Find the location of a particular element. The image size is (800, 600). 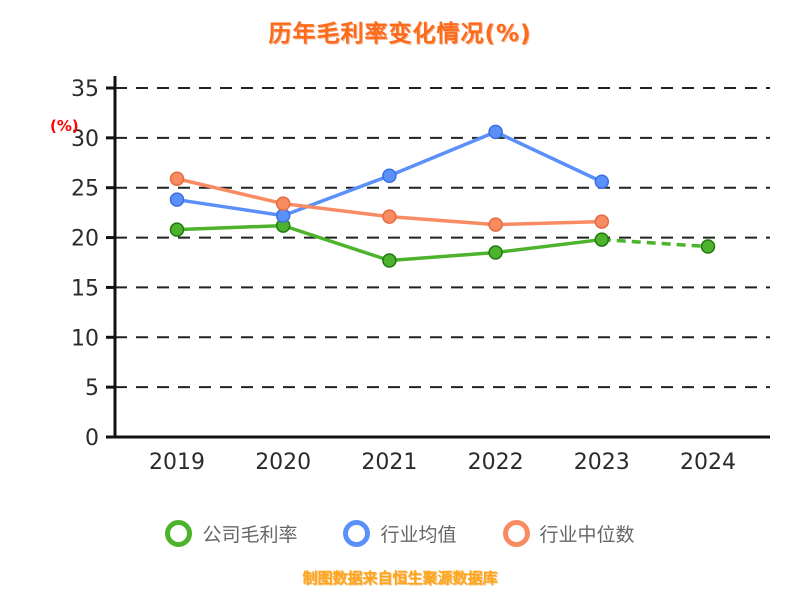

y-tick-label: 15 is located at coordinates (85, 288).